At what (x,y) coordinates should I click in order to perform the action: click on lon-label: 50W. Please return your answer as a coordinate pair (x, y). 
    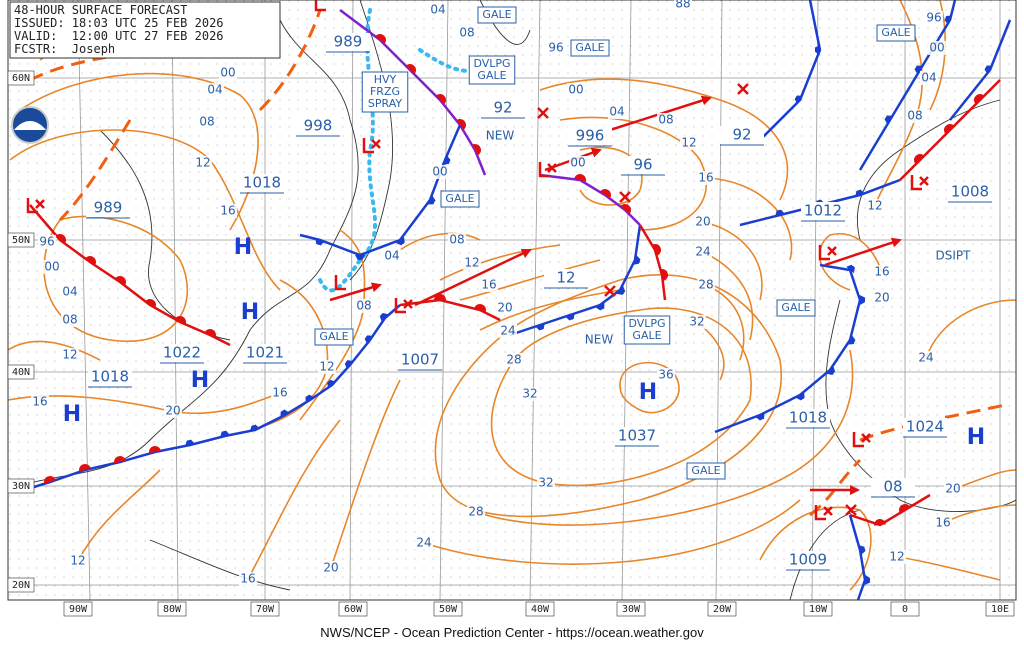
    Looking at the image, I should click on (448, 609).